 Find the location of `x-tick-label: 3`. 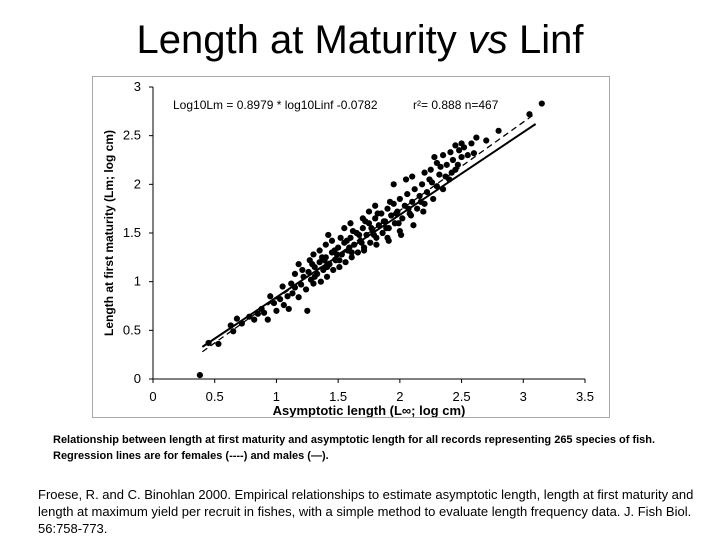

x-tick-label: 3 is located at coordinates (523, 396).